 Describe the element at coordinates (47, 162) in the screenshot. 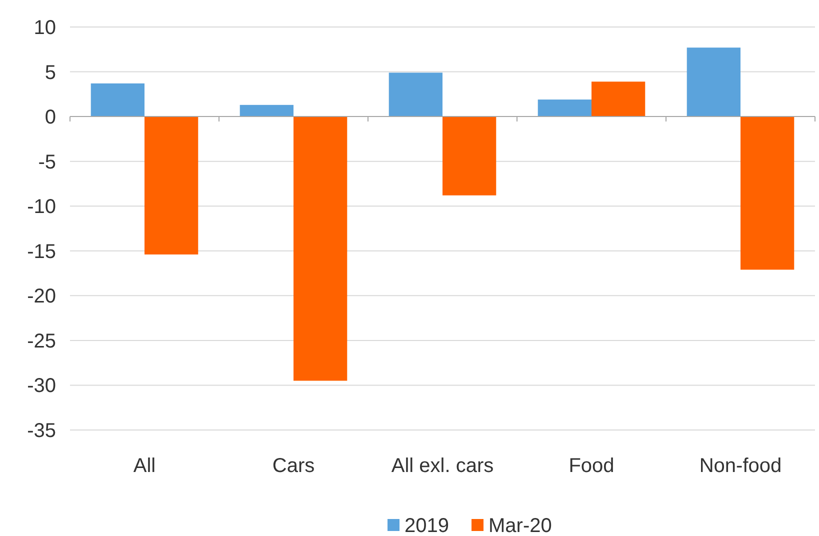

I see `y-tick-label: -5` at that location.